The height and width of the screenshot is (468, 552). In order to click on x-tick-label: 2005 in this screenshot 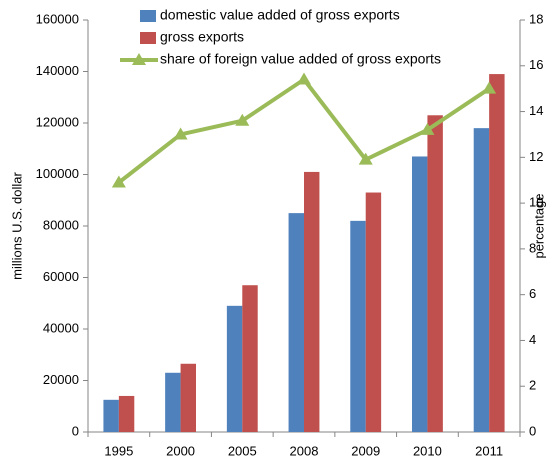, I will do `click(242, 450)`.